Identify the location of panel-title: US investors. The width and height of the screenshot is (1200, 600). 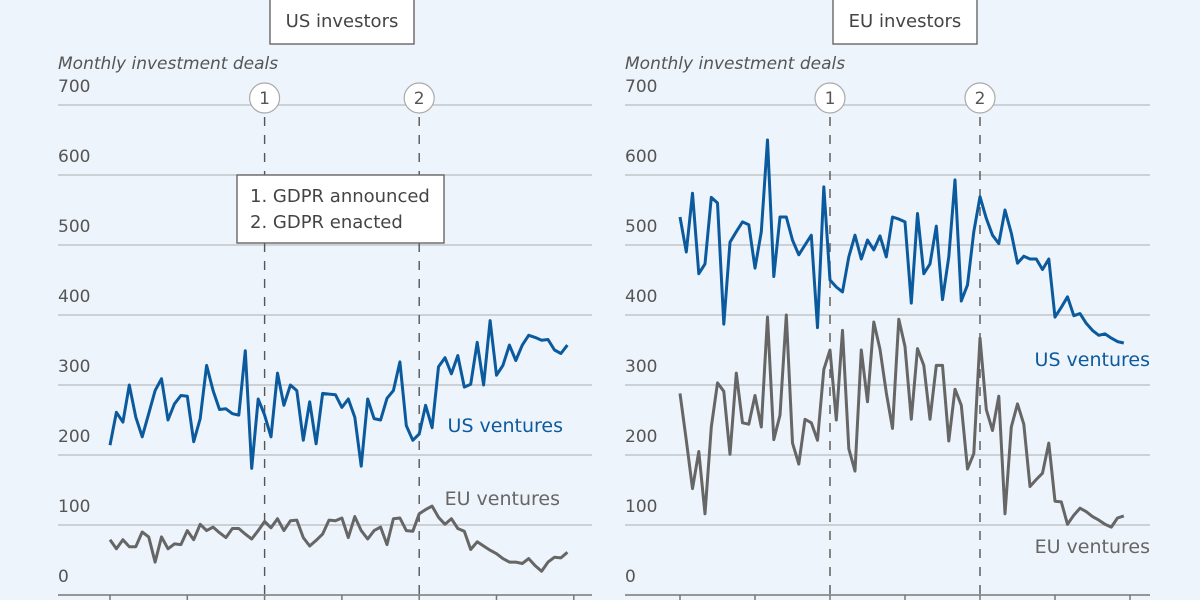
(342, 21).